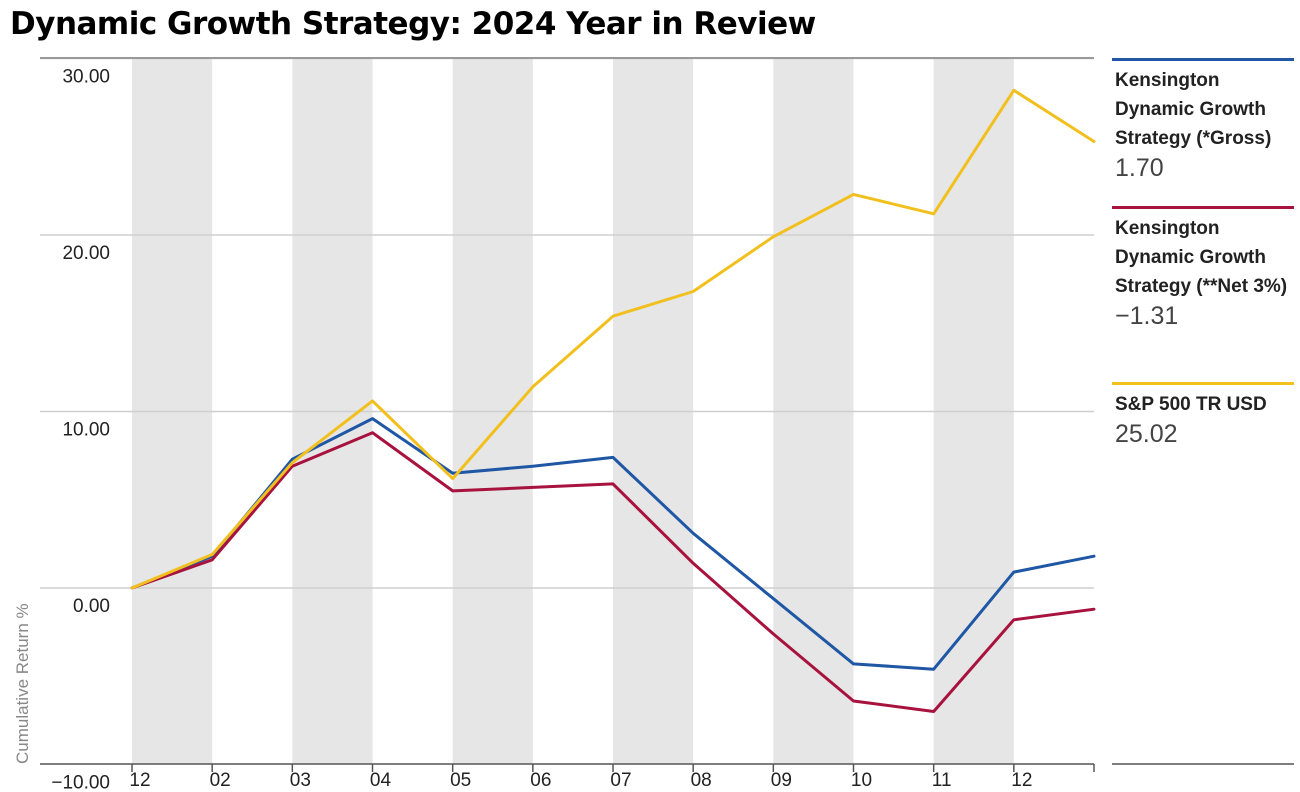 This screenshot has width=1300, height=792. I want to click on legend-item-sp500: S&P 500 TR USD 25.02, so click(1203, 415).